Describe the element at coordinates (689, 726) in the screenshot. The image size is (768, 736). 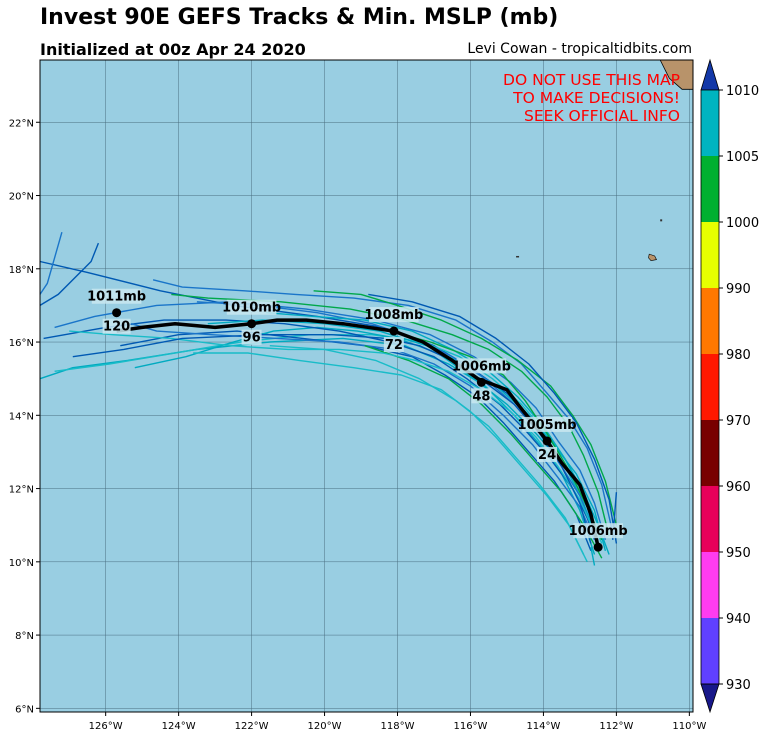
I see `lon-tick-label: 110°W` at that location.